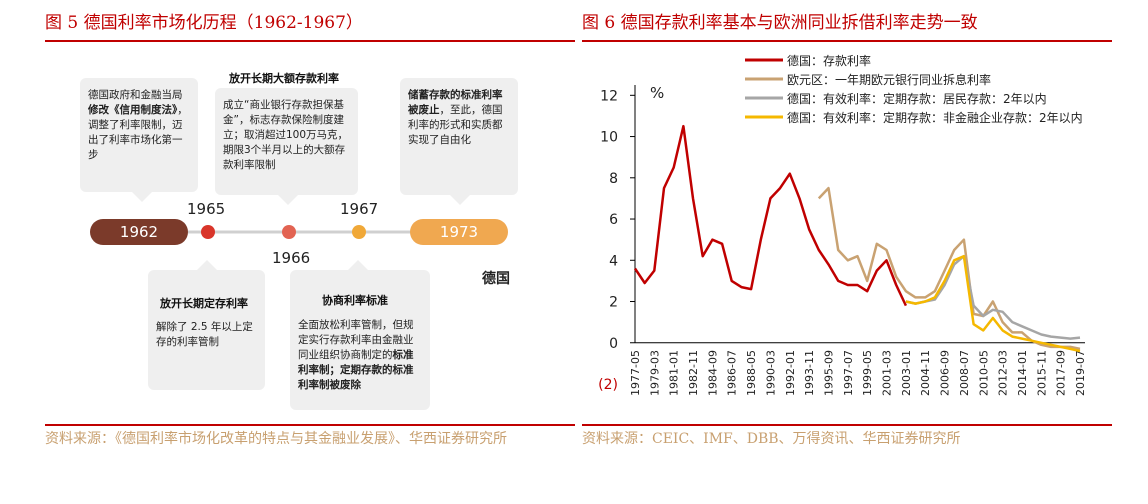 The height and width of the screenshot is (504, 1148). Describe the element at coordinates (609, 96) in the screenshot. I see `y-tick-label: 12` at that location.